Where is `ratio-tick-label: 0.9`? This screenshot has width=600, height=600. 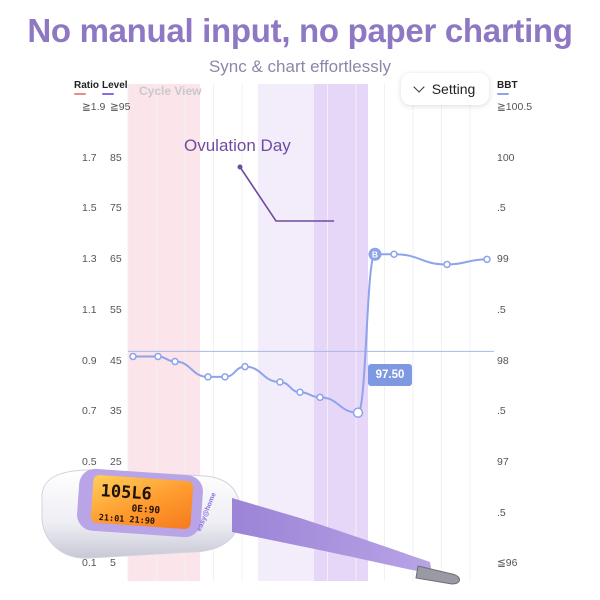
ratio-tick-label: 0.9 is located at coordinates (89, 360).